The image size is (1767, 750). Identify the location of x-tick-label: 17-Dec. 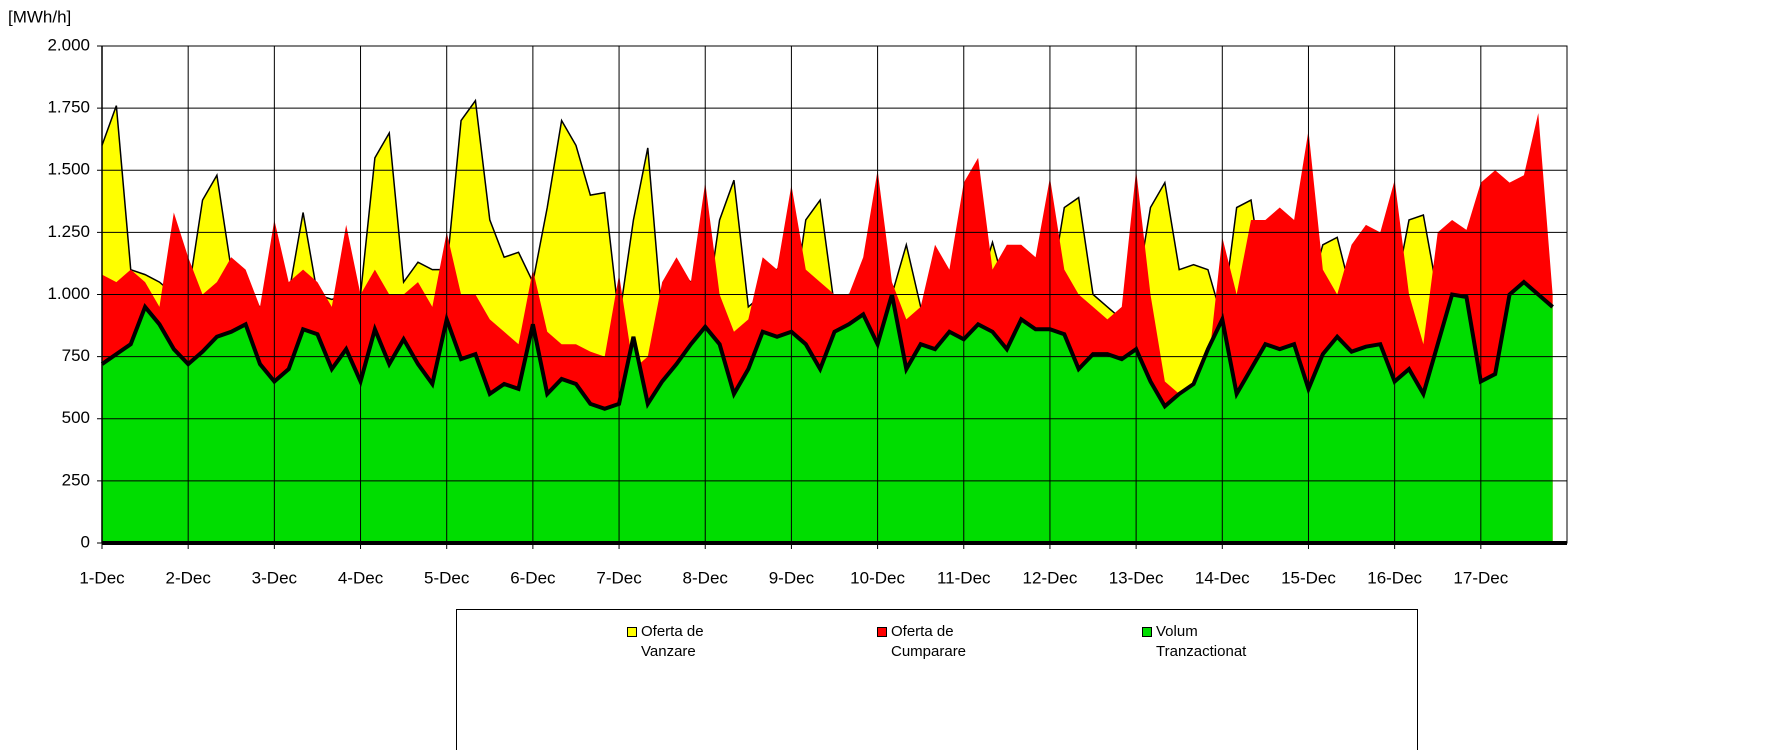
(1480, 577).